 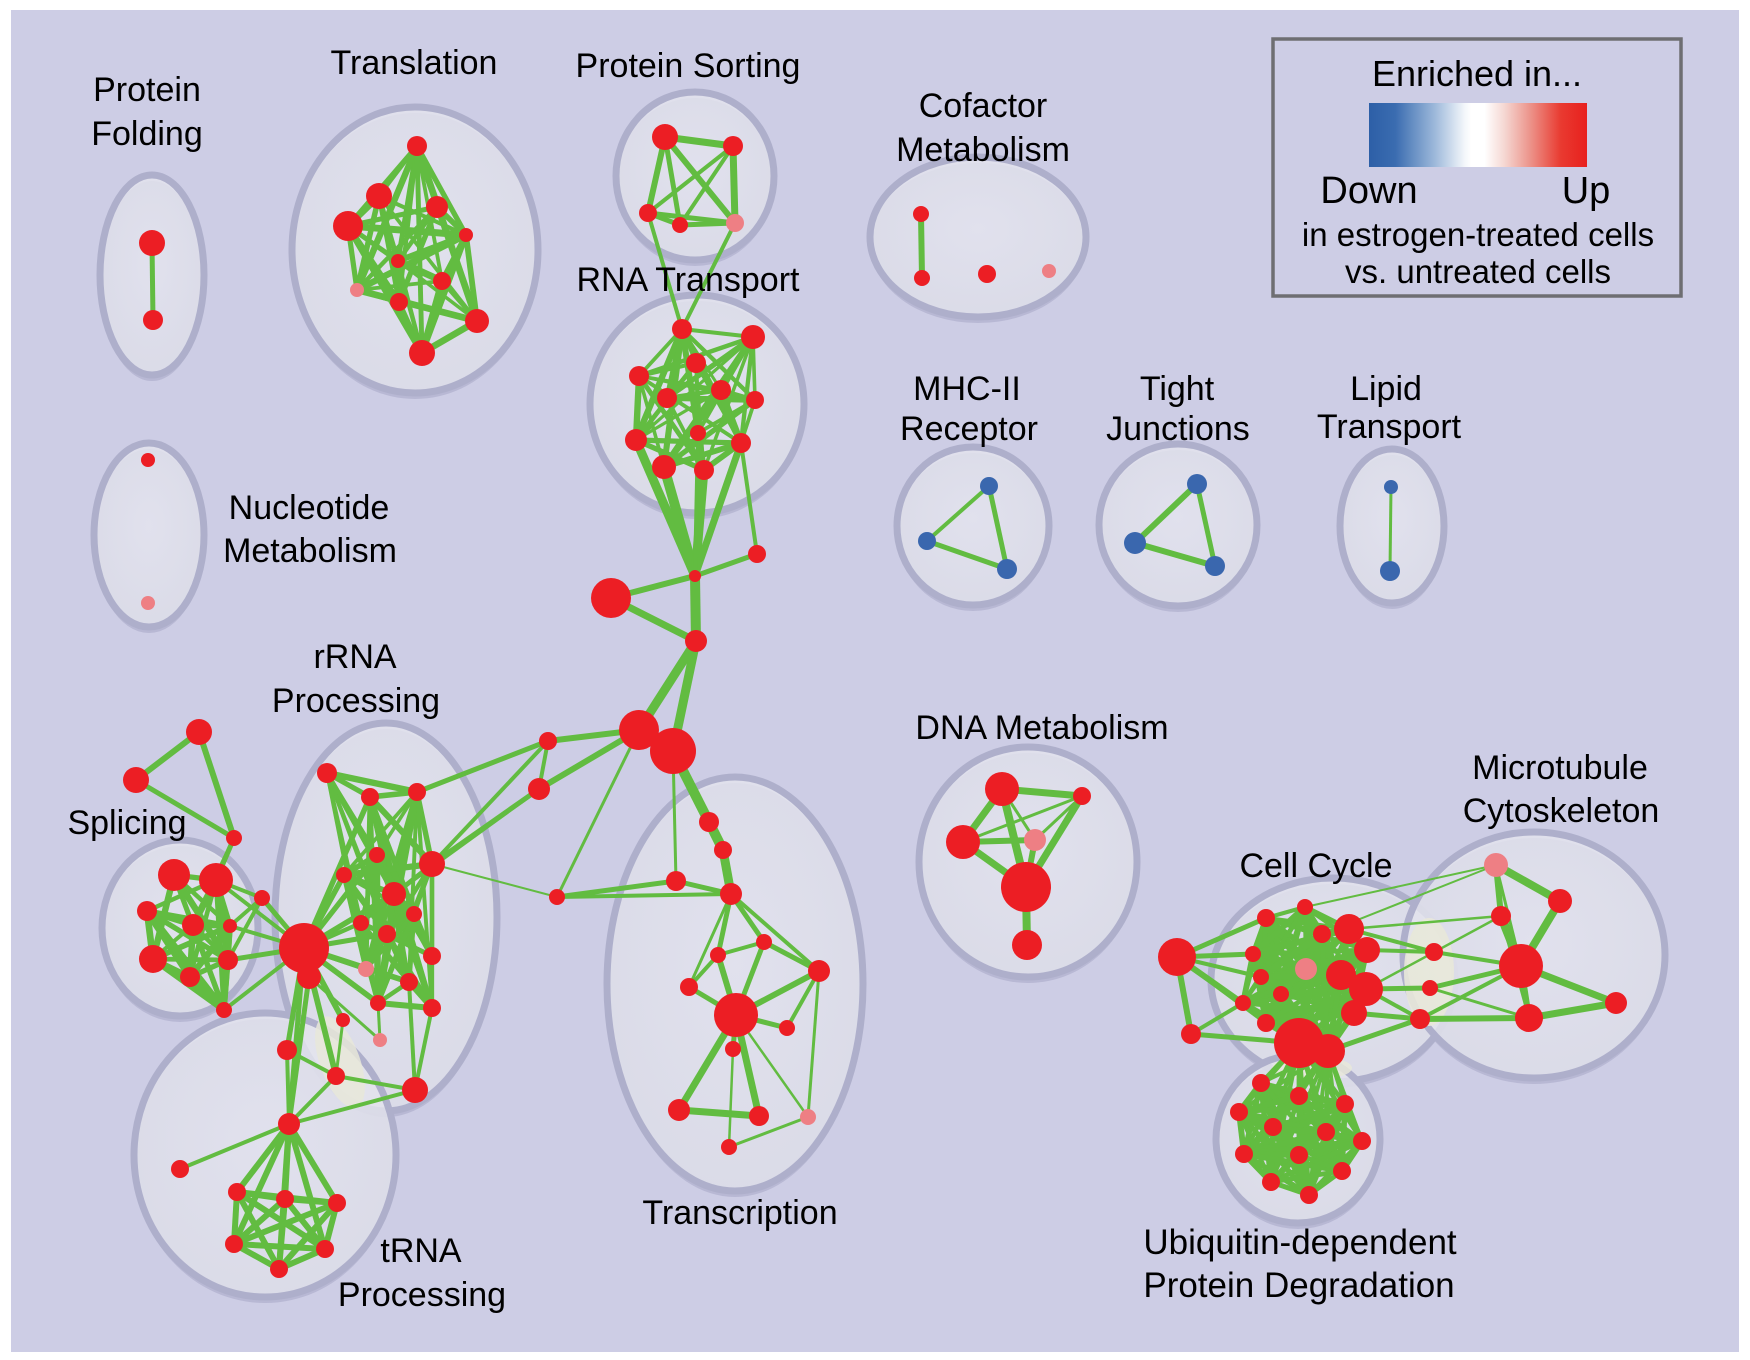 What do you see at coordinates (147, 134) in the screenshot?
I see `svg-text: Folding` at bounding box center [147, 134].